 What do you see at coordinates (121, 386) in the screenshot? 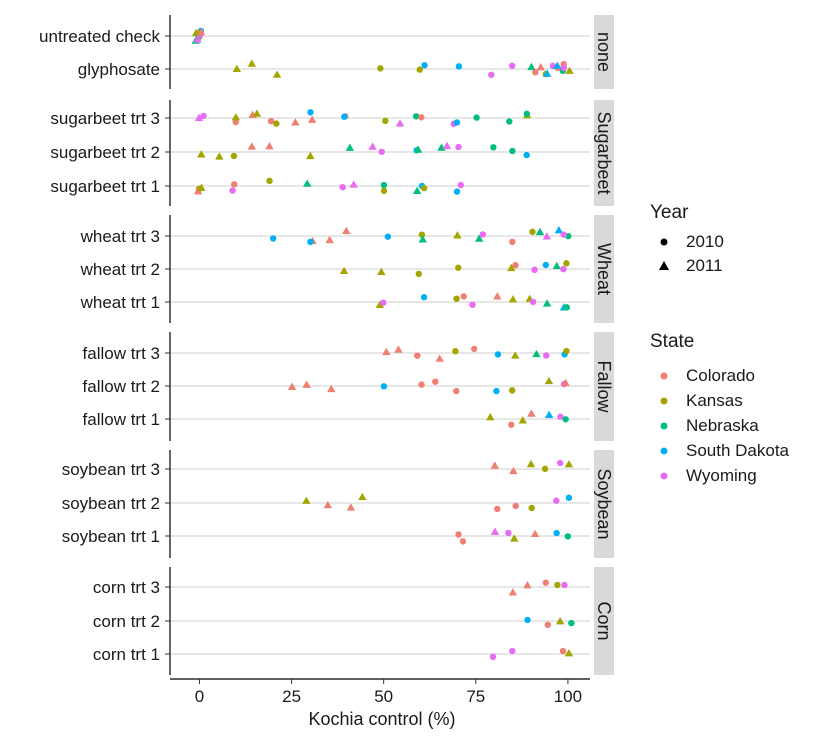
I see `y-tick-label: fallow trt 2` at bounding box center [121, 386].